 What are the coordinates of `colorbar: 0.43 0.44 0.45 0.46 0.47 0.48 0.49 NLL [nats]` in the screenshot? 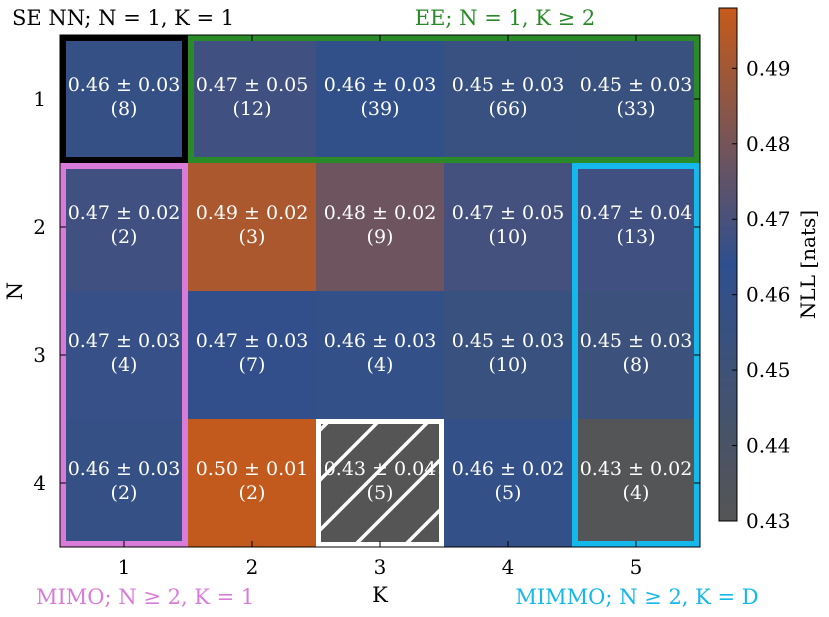 It's located at (769, 270).